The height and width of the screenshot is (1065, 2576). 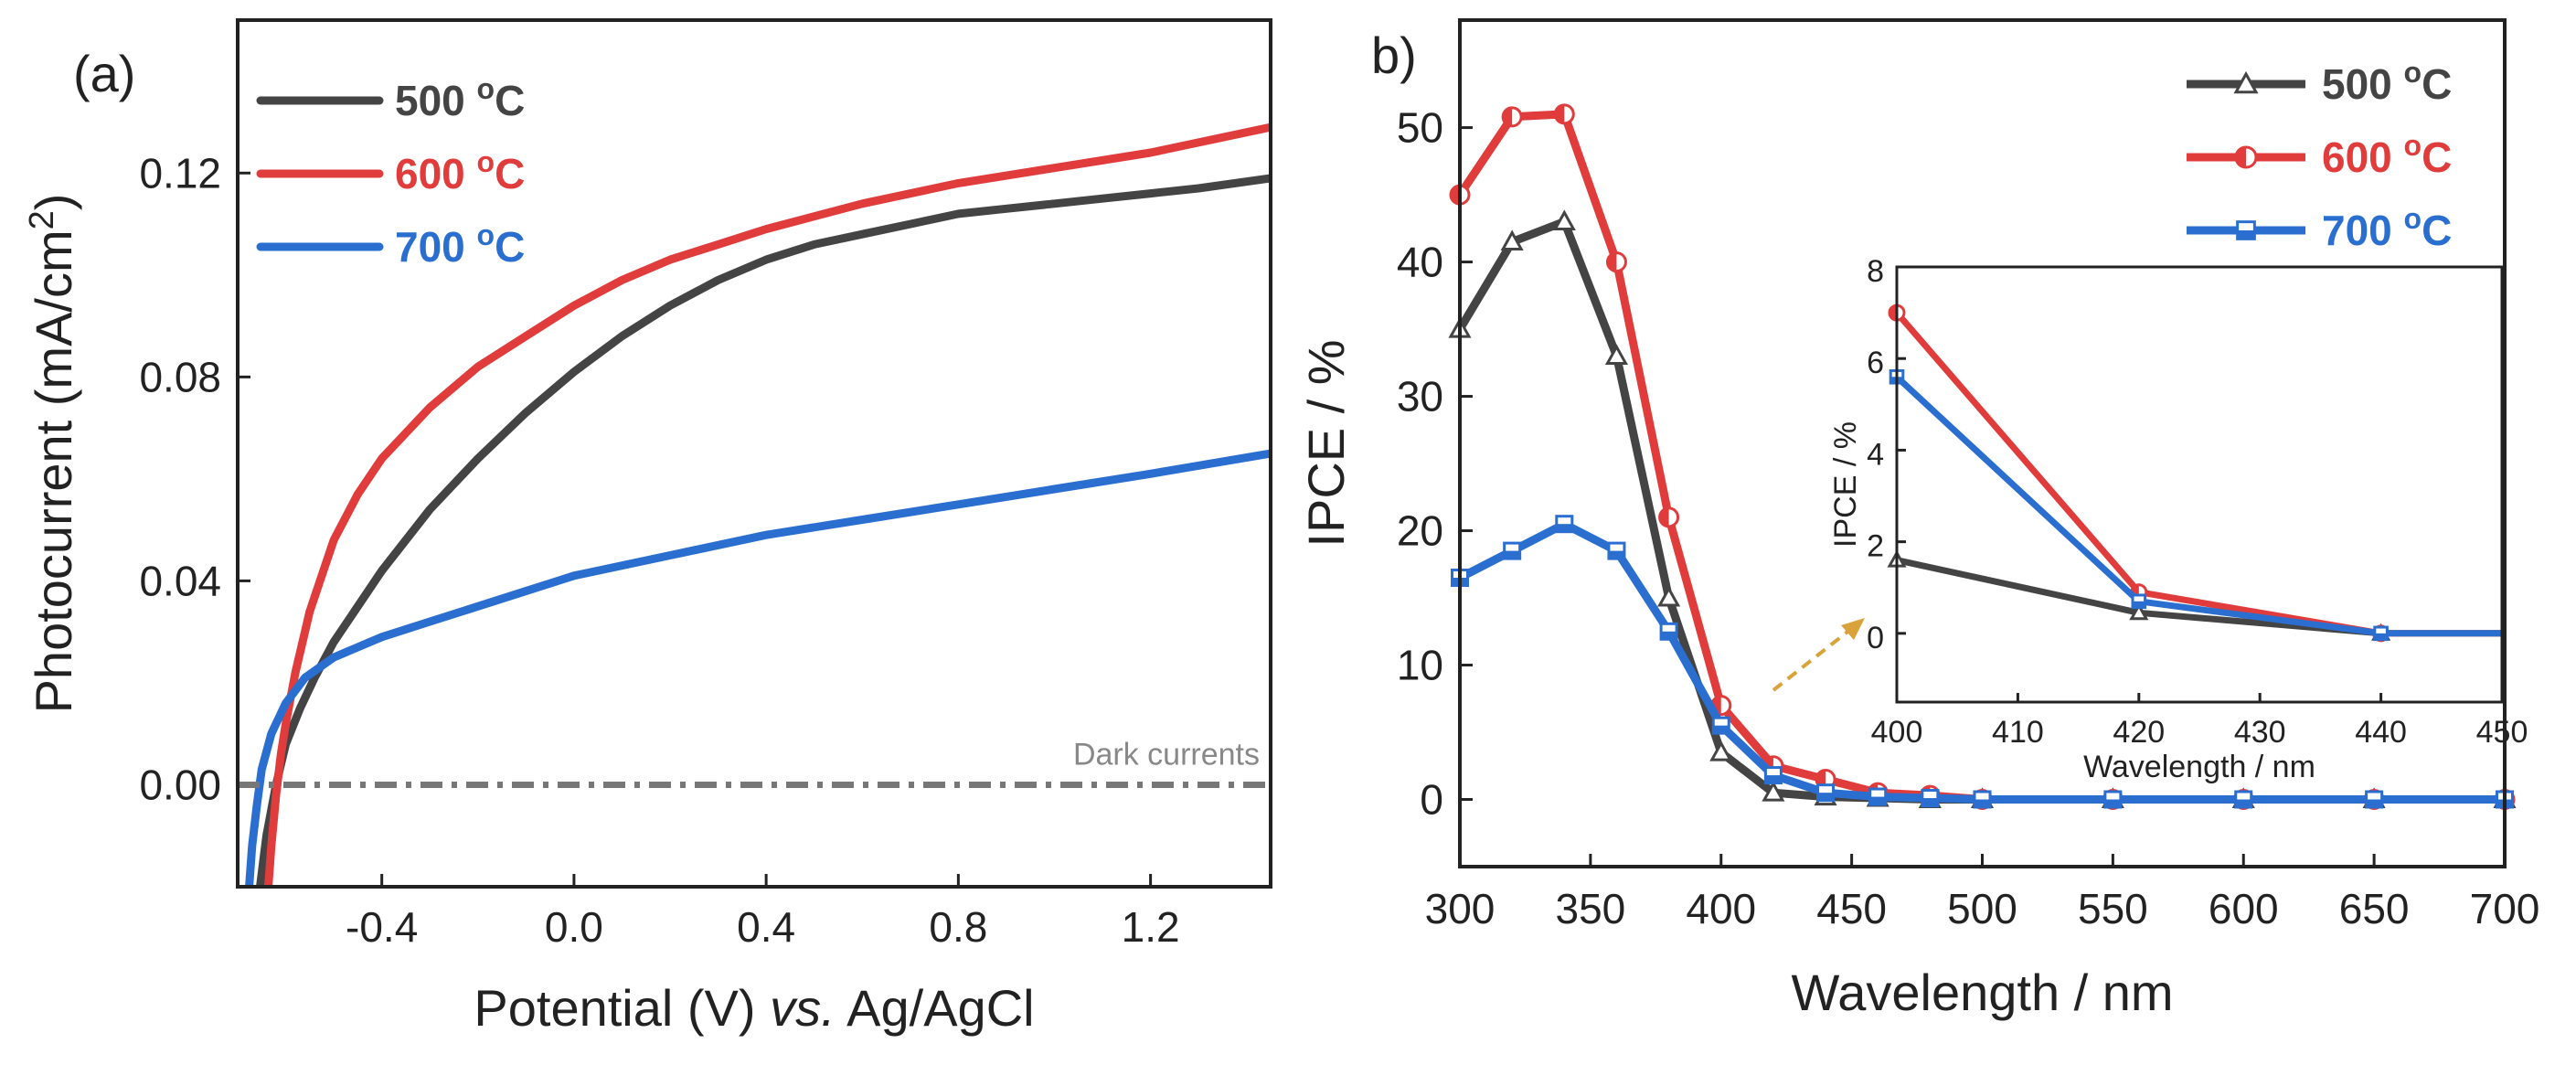 I want to click on panel-b-y-tick-label-3: 30, so click(x=1420, y=397).